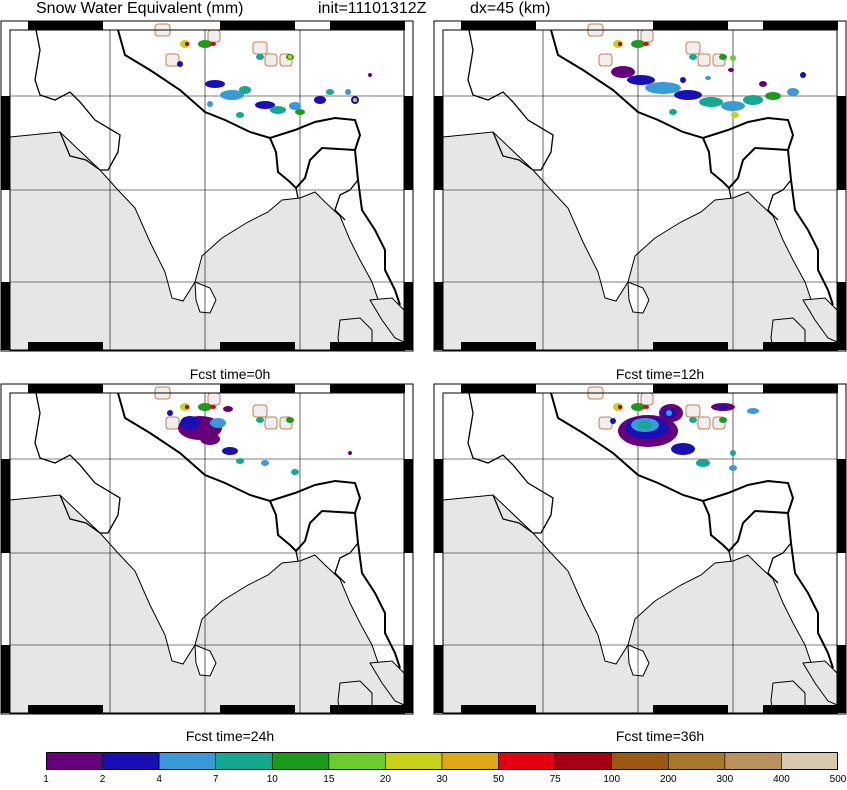 The height and width of the screenshot is (790, 847). What do you see at coordinates (668, 779) in the screenshot?
I see `colorbar-level-label: 200` at bounding box center [668, 779].